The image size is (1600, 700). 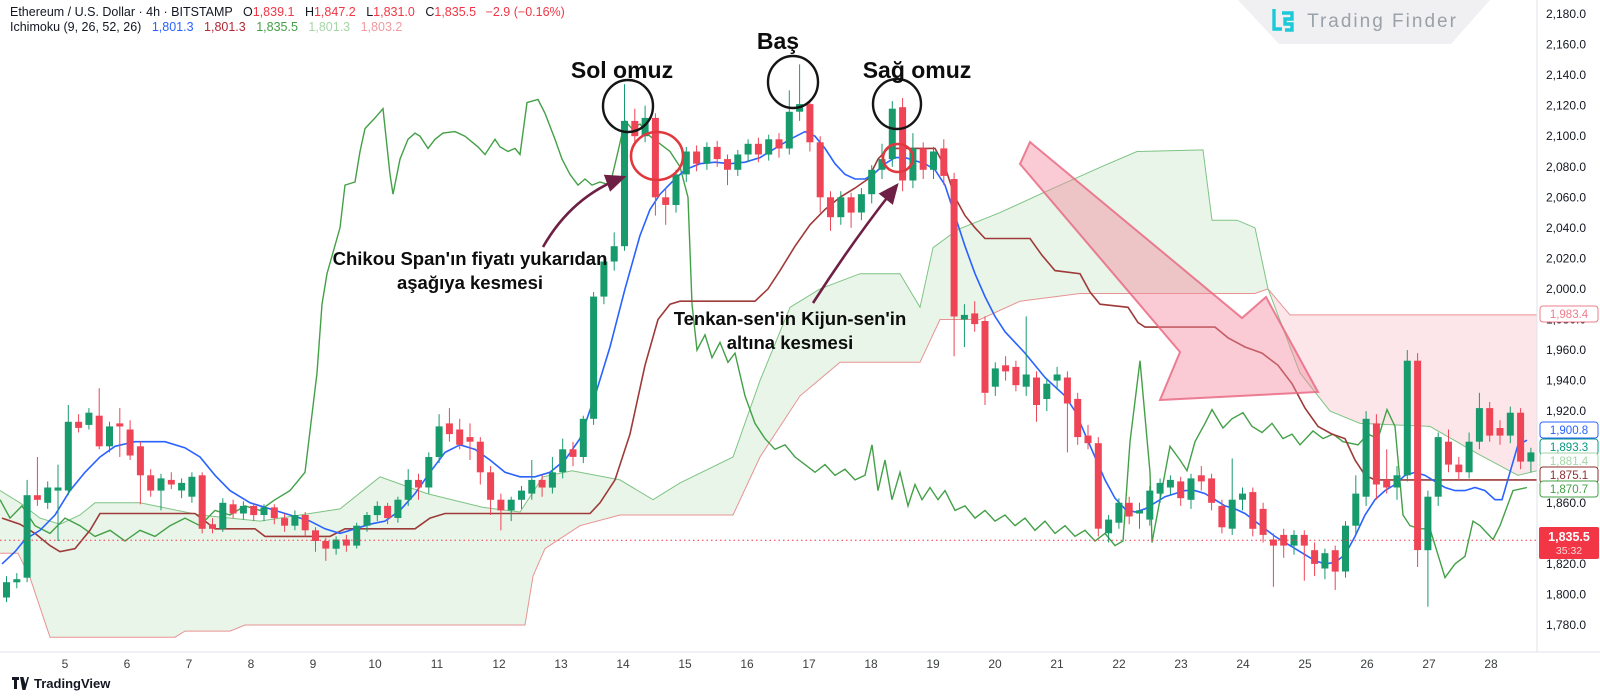 I want to click on time-tick-label: 12, so click(x=499, y=664).